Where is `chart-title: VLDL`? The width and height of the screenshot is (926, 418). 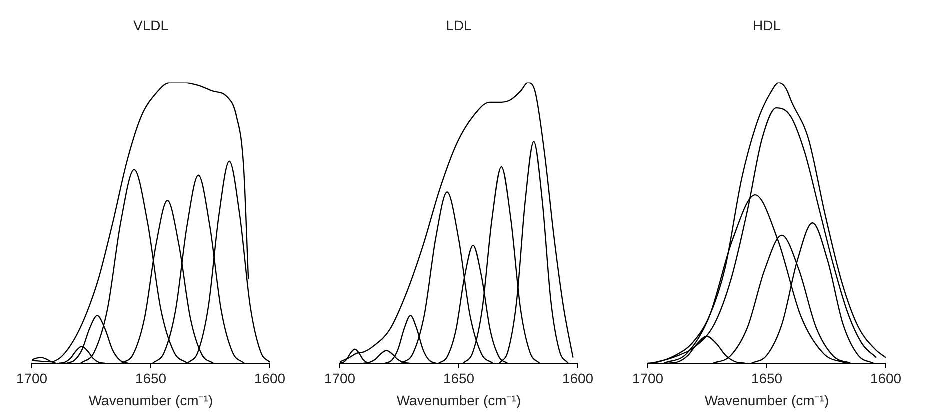 chart-title: VLDL is located at coordinates (151, 25).